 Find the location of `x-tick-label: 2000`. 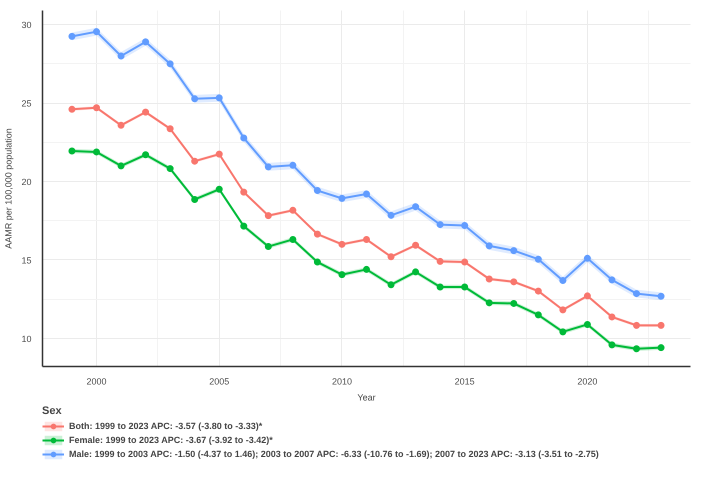

x-tick-label: 2000 is located at coordinates (96, 381).